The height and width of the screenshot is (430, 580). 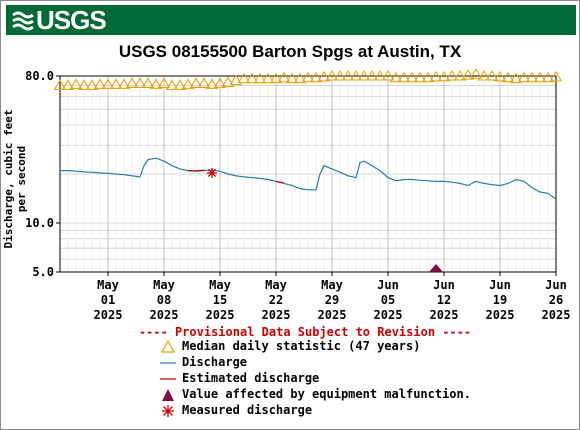 What do you see at coordinates (59, 20) in the screenshot?
I see `usgs-logo: USGS` at bounding box center [59, 20].